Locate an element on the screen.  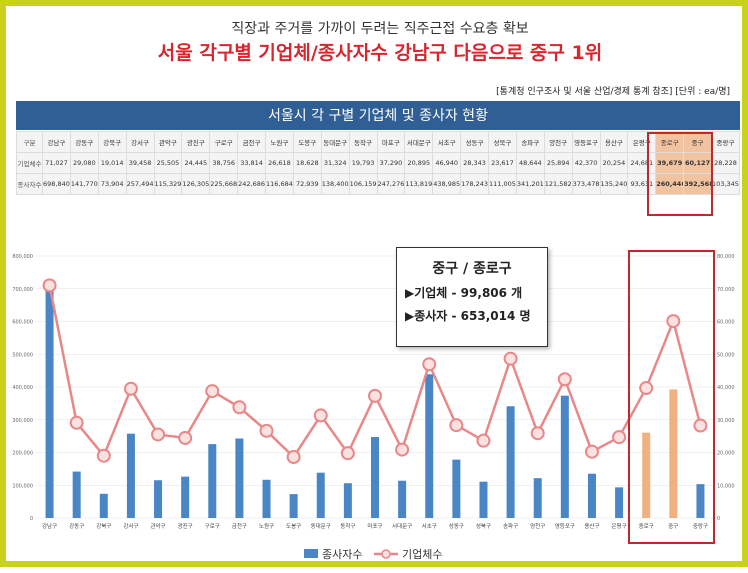
y-right-tick-label: 20,000 is located at coordinates (726, 454).